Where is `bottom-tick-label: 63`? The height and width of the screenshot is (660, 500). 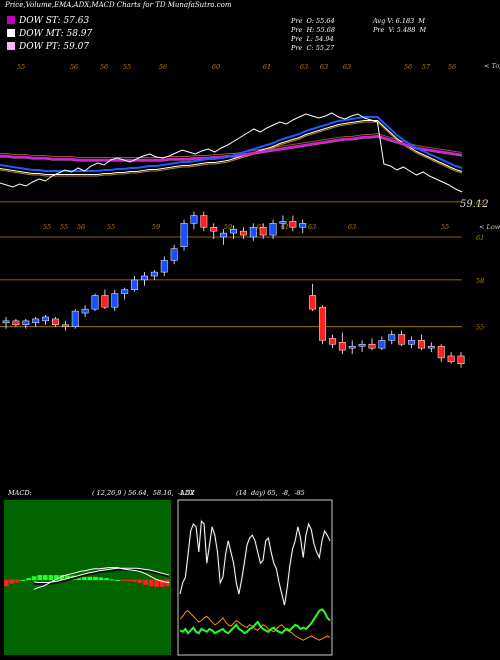 bottom-tick-label: 63 is located at coordinates (312, 227).